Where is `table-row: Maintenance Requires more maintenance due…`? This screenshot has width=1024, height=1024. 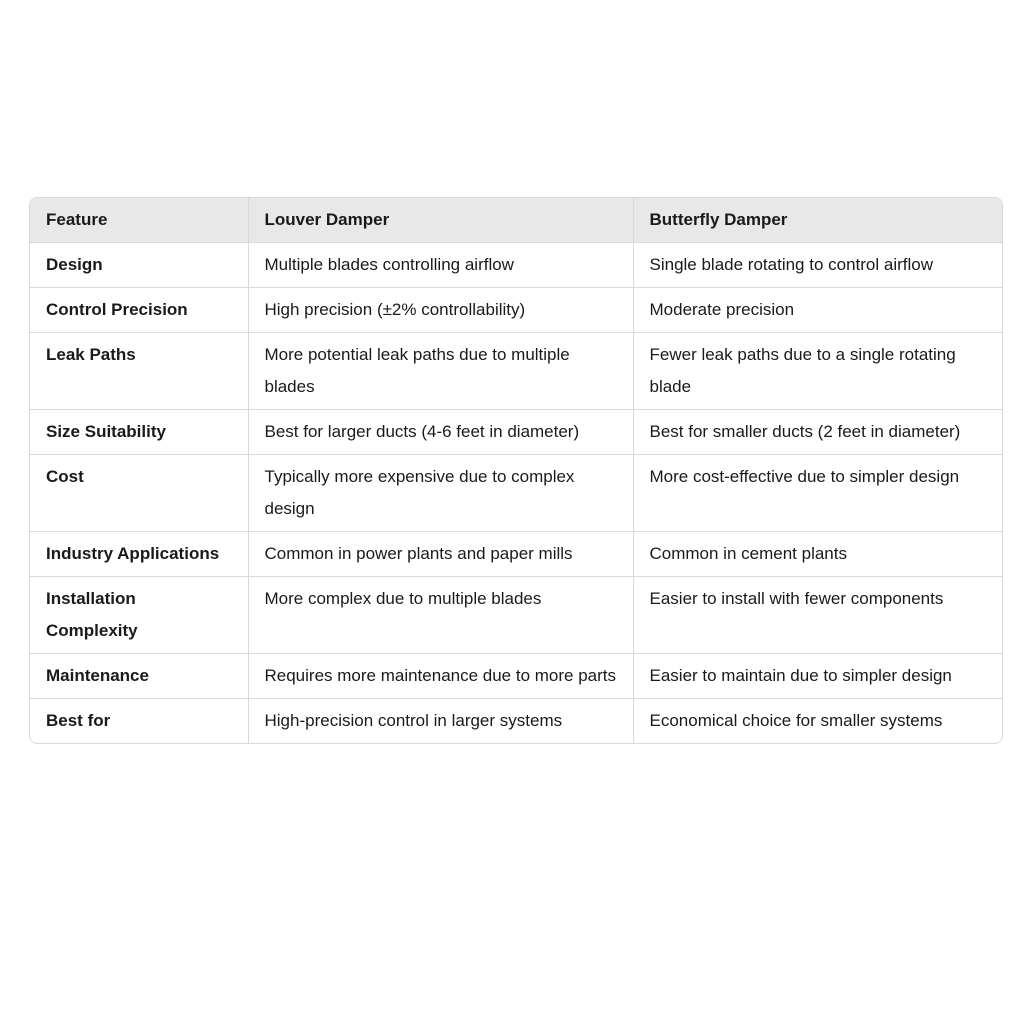 table-row: Maintenance Requires more maintenance due… is located at coordinates (516, 676).